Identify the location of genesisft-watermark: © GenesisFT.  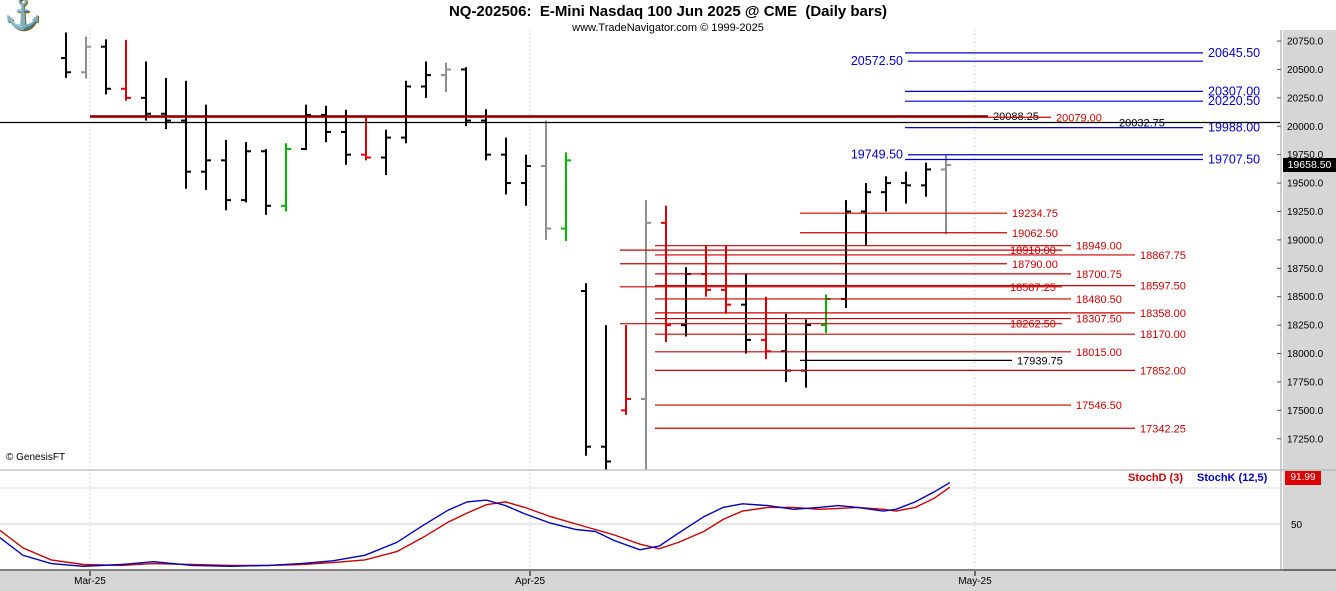
(36, 457).